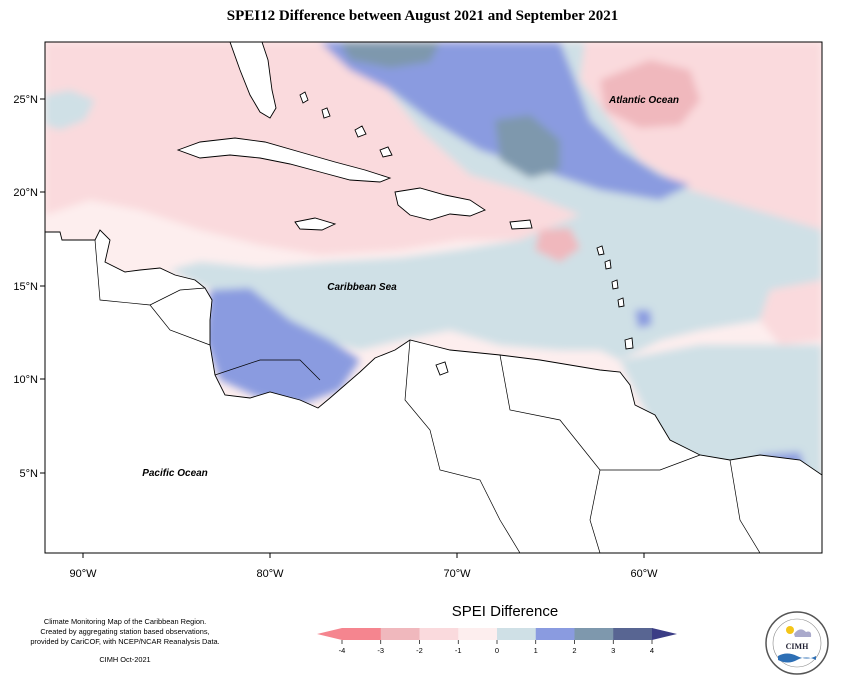 This screenshot has height=684, width=845. Describe the element at coordinates (803, 633) in the screenshot. I see `cloud-icon` at that location.